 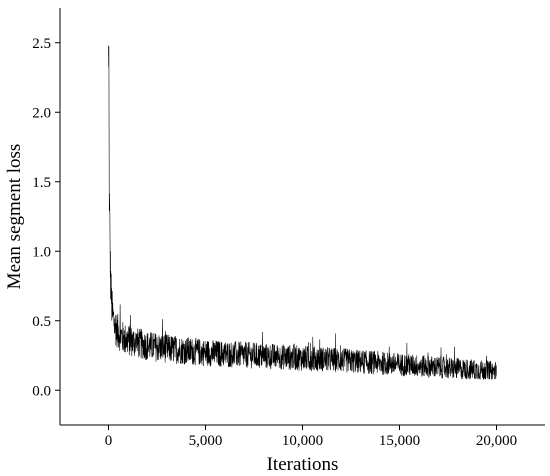 What do you see at coordinates (41, 252) in the screenshot?
I see `y-tick-label: 1.0` at bounding box center [41, 252].